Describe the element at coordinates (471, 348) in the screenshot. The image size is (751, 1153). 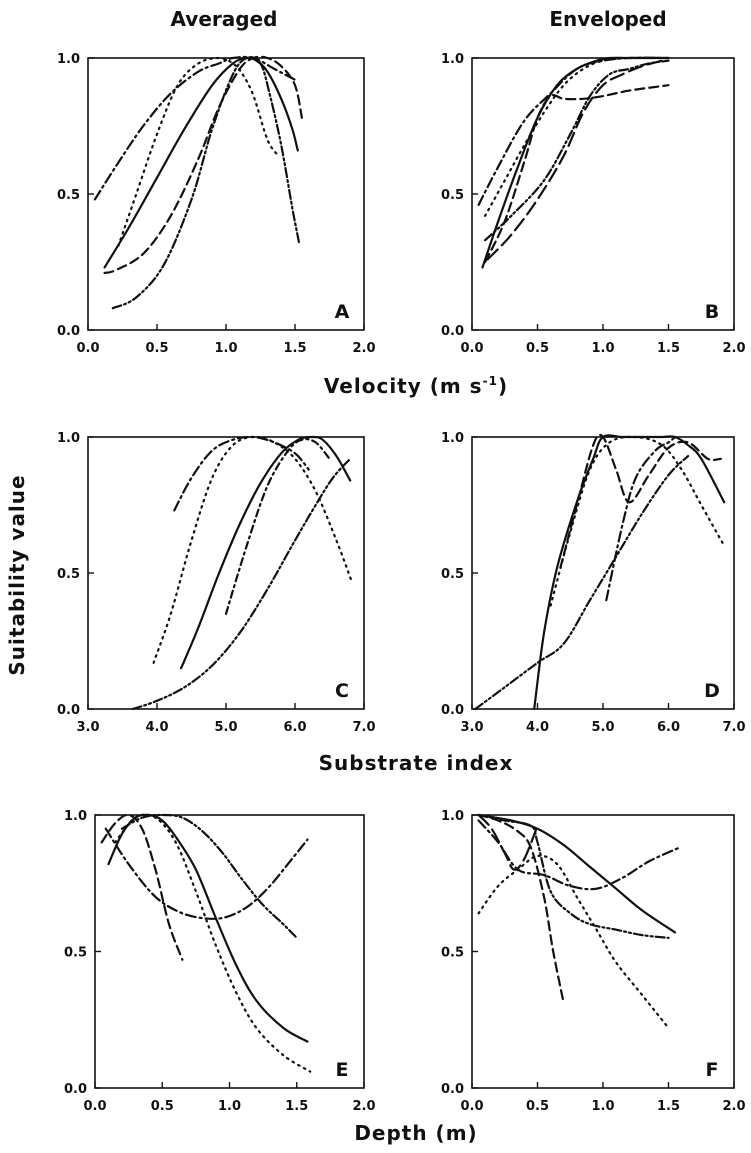
I see `panel-b-xtick-label: 0.0` at that location.